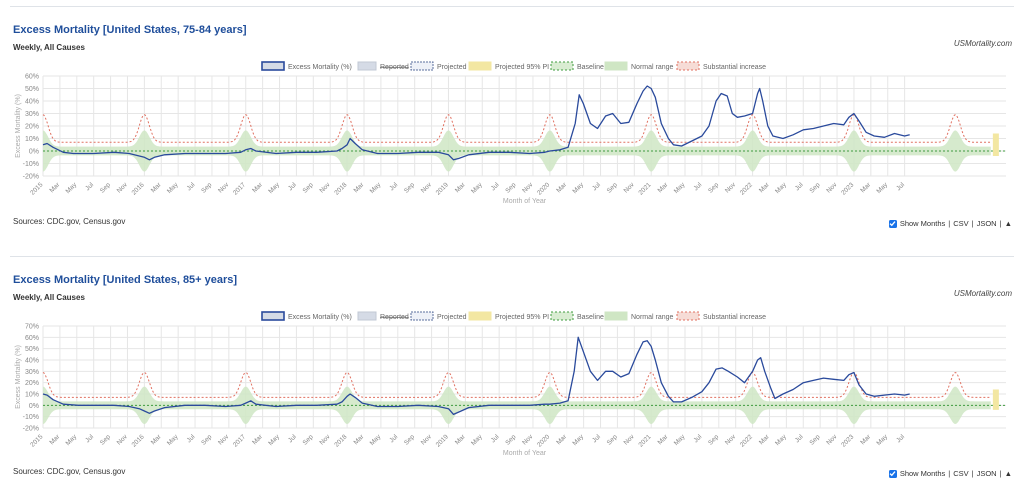 The height and width of the screenshot is (478, 1024). Describe the element at coordinates (688, 66) in the screenshot. I see `legend-substantial-increase-swatch` at that location.